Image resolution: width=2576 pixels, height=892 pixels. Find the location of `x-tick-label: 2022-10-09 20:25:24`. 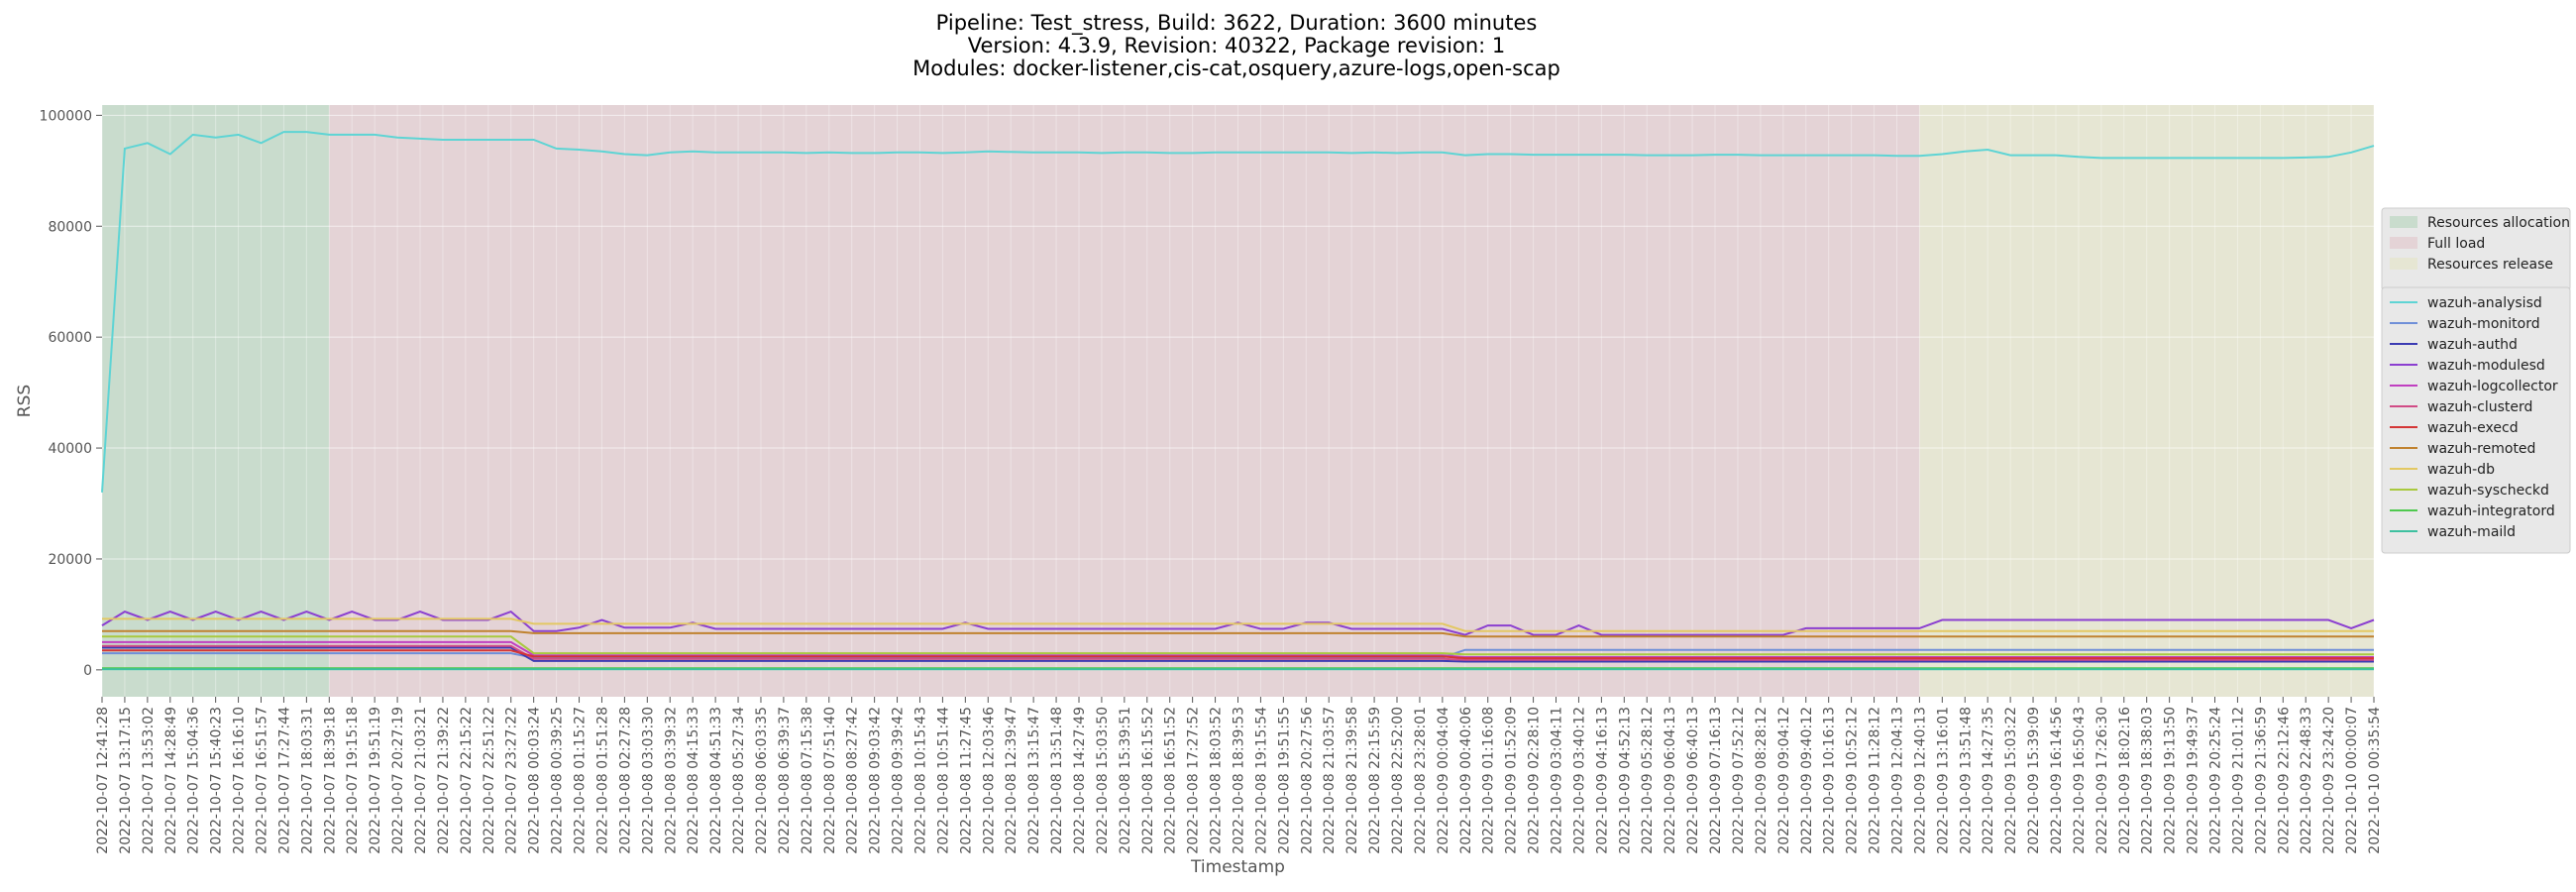

x-tick-label: 2022-10-09 20:25:24 is located at coordinates (2215, 780).